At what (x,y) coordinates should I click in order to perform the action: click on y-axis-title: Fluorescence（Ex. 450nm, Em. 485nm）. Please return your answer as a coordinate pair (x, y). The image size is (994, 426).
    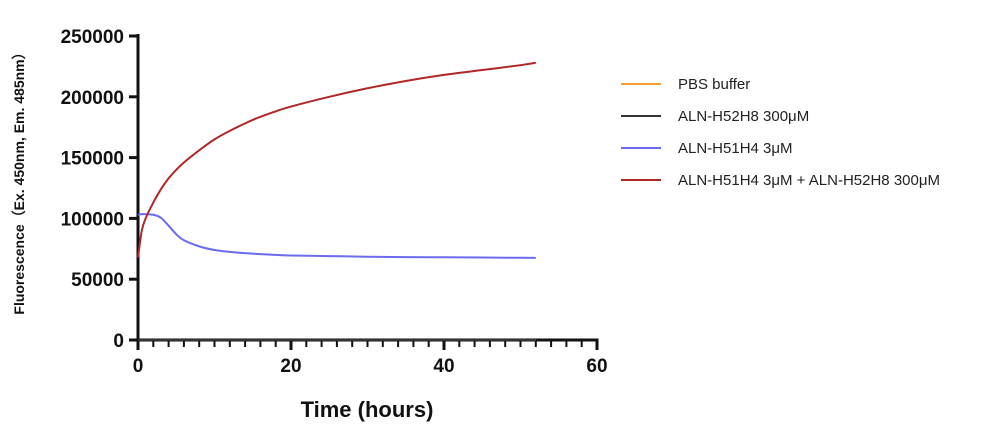
    Looking at the image, I should click on (19, 179).